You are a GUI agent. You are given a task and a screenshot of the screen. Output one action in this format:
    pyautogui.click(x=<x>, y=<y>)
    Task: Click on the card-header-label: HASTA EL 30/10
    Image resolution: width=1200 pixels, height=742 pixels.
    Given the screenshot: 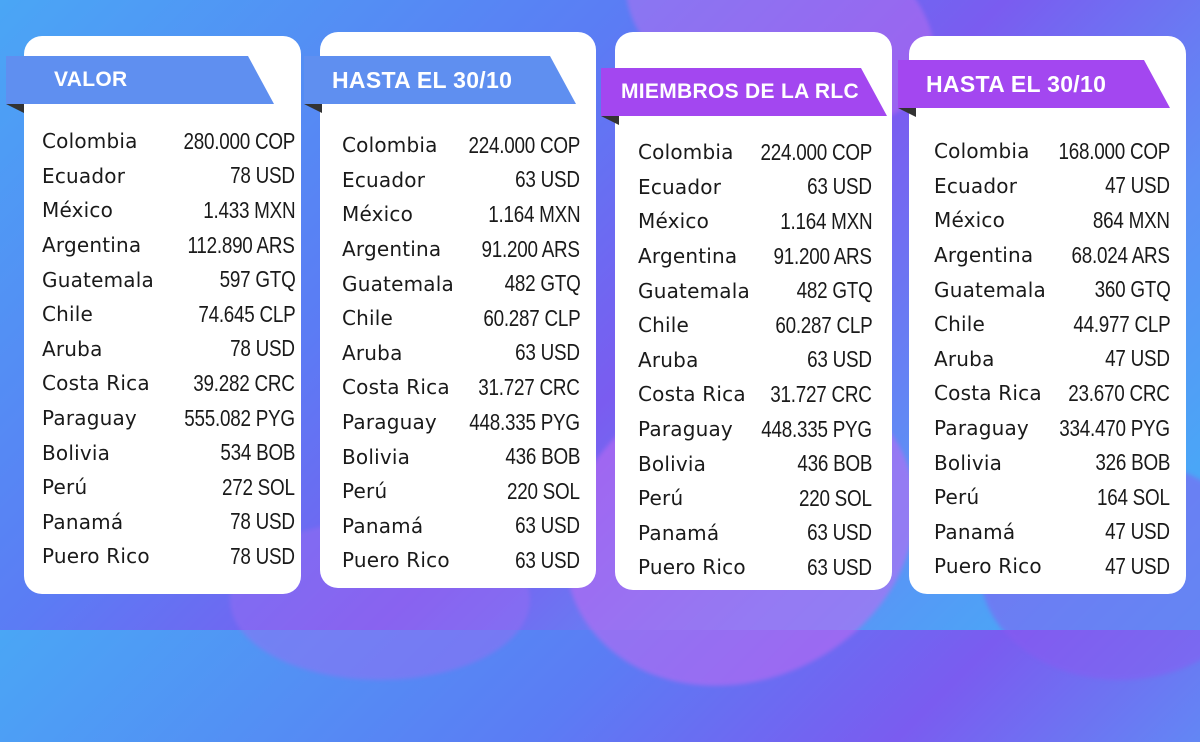 What is the action you would take?
    pyautogui.click(x=422, y=79)
    